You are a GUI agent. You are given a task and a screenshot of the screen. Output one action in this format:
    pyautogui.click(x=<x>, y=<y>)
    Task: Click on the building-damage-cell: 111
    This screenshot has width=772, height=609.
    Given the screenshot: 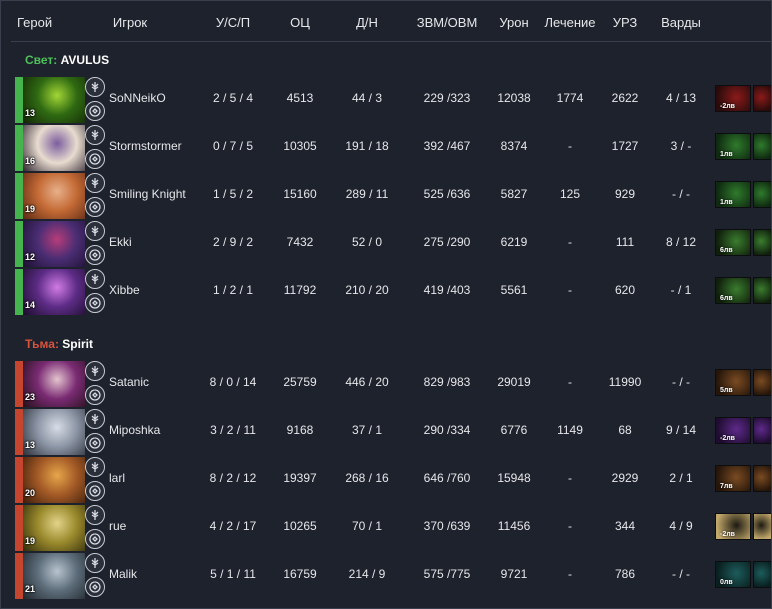 What is the action you would take?
    pyautogui.click(x=625, y=242)
    